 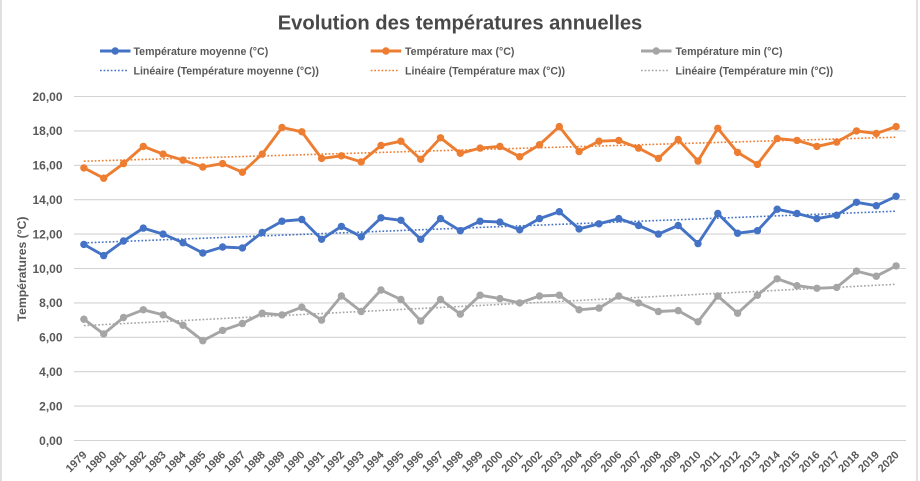 I want to click on svg-text: Température moyenne (°C), so click(x=201, y=52).